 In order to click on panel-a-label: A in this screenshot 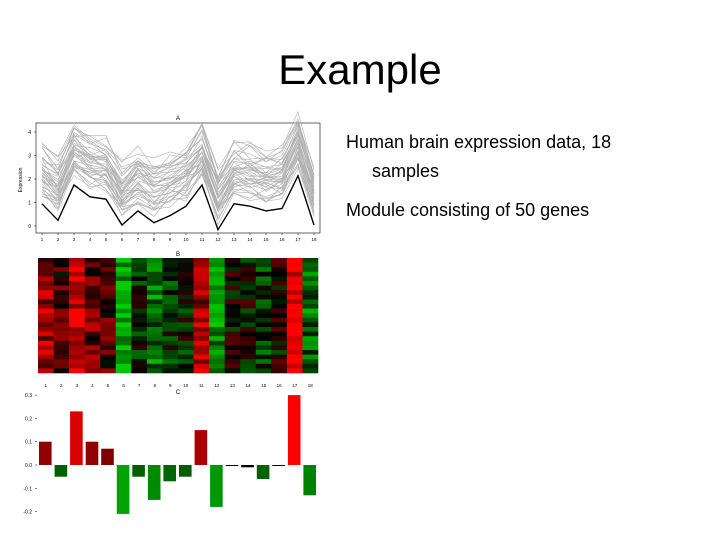, I will do `click(178, 119)`.